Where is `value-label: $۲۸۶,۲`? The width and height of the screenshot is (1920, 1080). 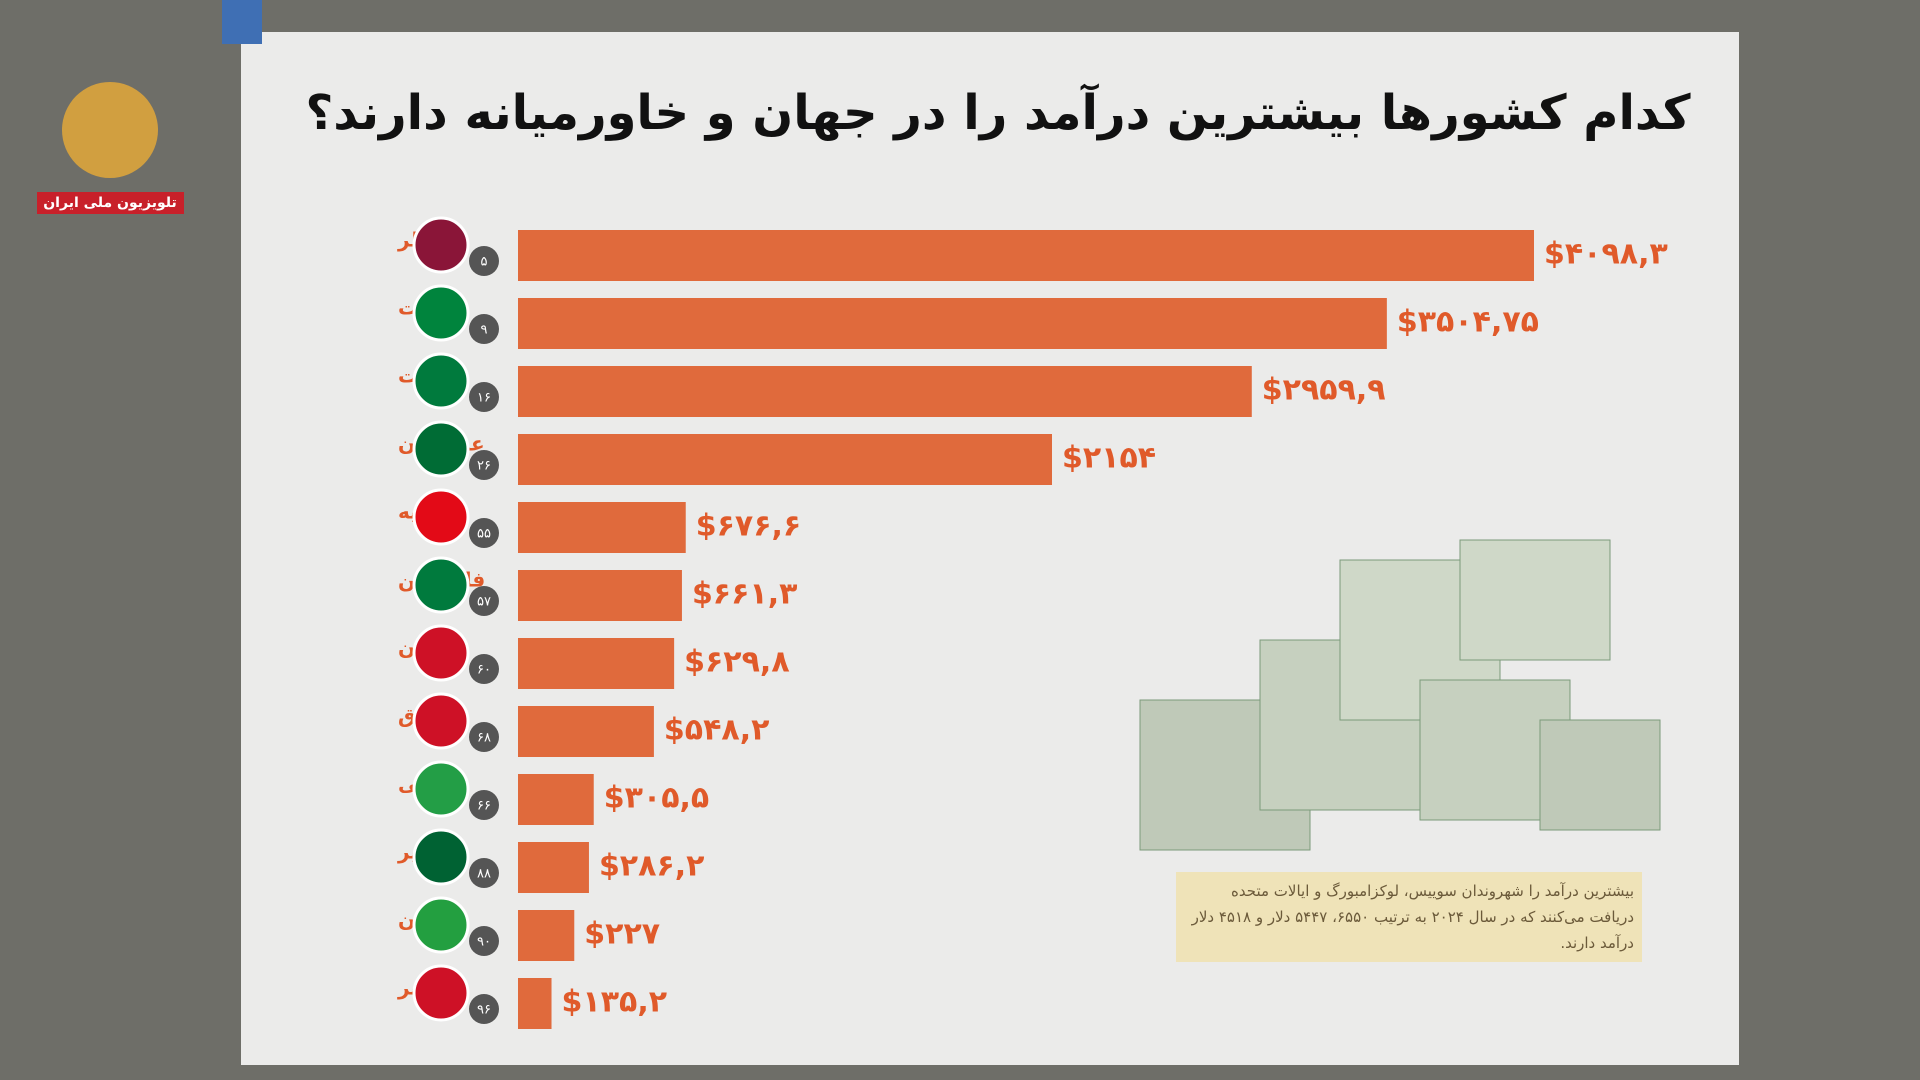
value-label: $۲۸۶,۲ is located at coordinates (652, 866).